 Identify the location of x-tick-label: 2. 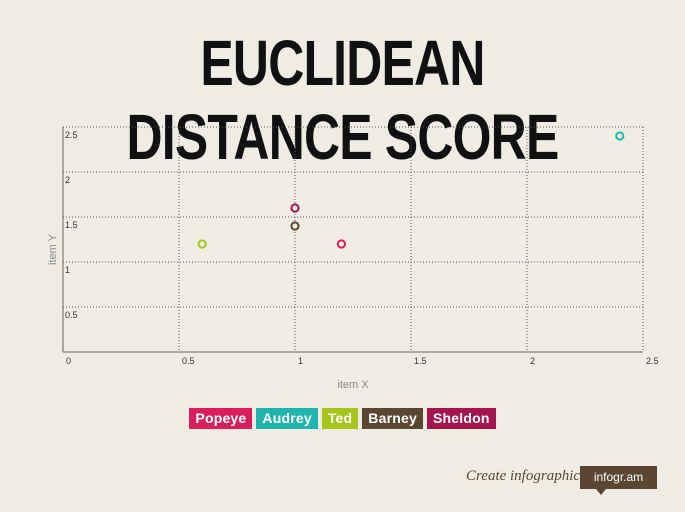
(532, 361).